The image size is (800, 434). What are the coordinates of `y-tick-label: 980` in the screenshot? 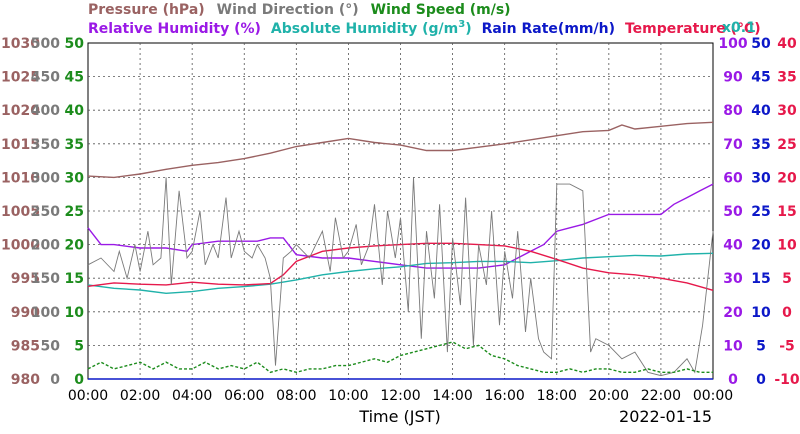 It's located at (25, 380).